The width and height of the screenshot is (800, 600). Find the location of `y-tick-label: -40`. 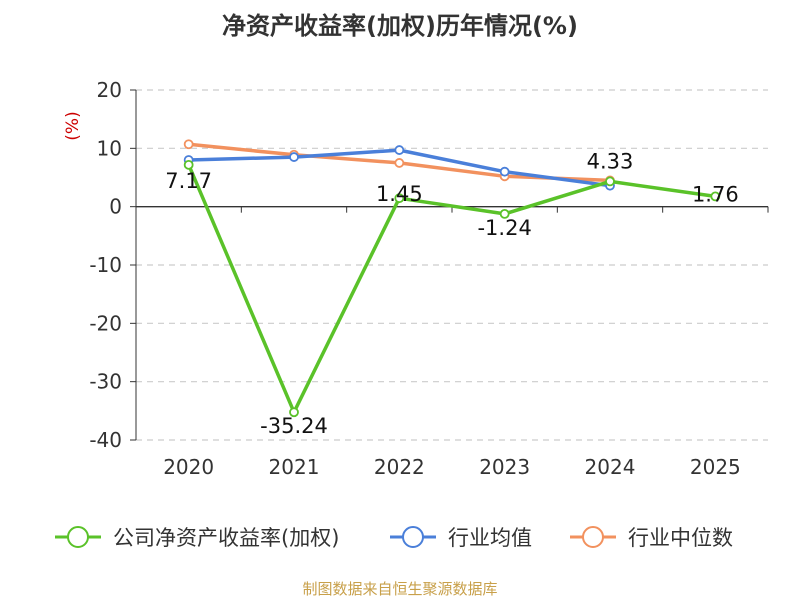

y-tick-label: -40 is located at coordinates (105, 440).